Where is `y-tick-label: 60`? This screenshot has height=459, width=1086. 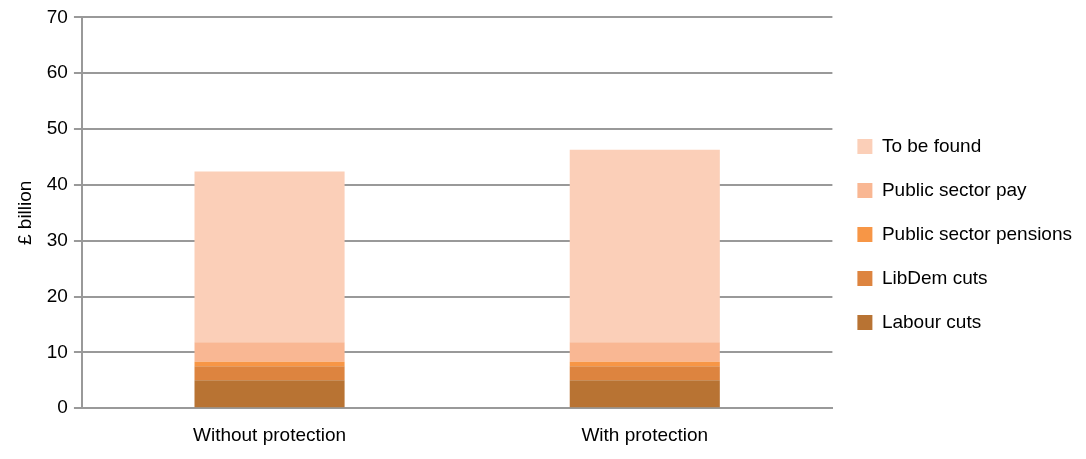 y-tick-label: 60 is located at coordinates (57, 72).